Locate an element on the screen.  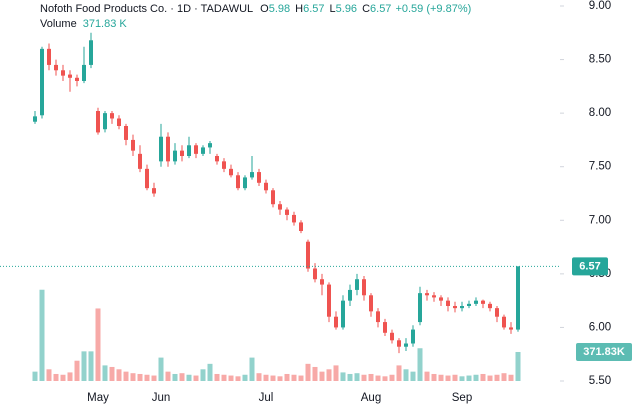
ohlc-key: H is located at coordinates (299, 9).